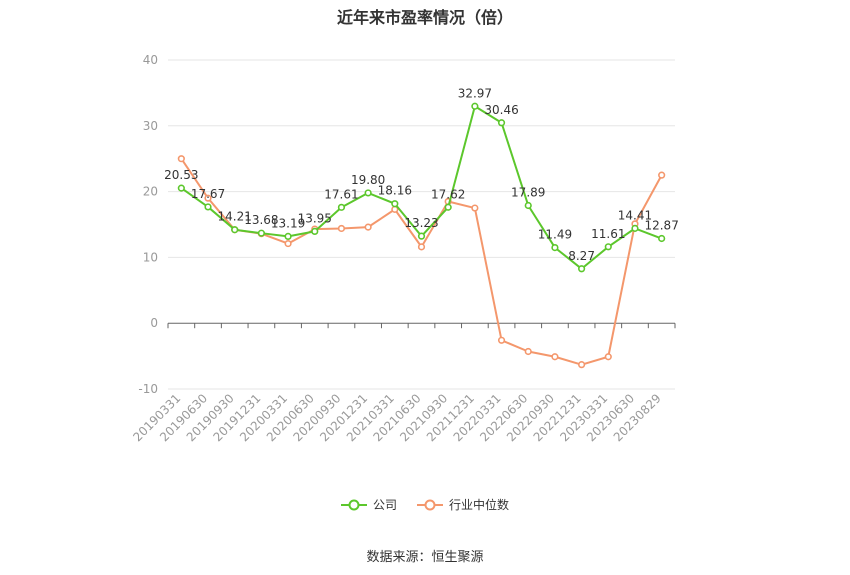 This screenshot has height=575, width=850. Describe the element at coordinates (425, 557) in the screenshot. I see `data-source: 数据来源：恒生聚源` at that location.